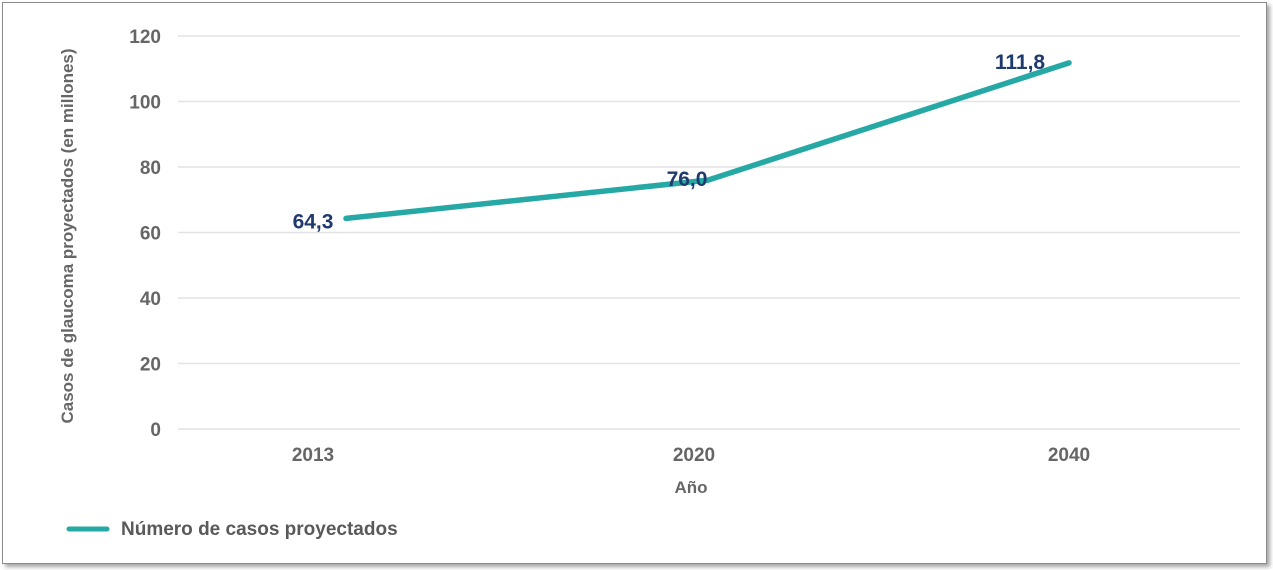 The width and height of the screenshot is (1273, 570). What do you see at coordinates (690, 487) in the screenshot?
I see `x-axis-title: Año` at bounding box center [690, 487].